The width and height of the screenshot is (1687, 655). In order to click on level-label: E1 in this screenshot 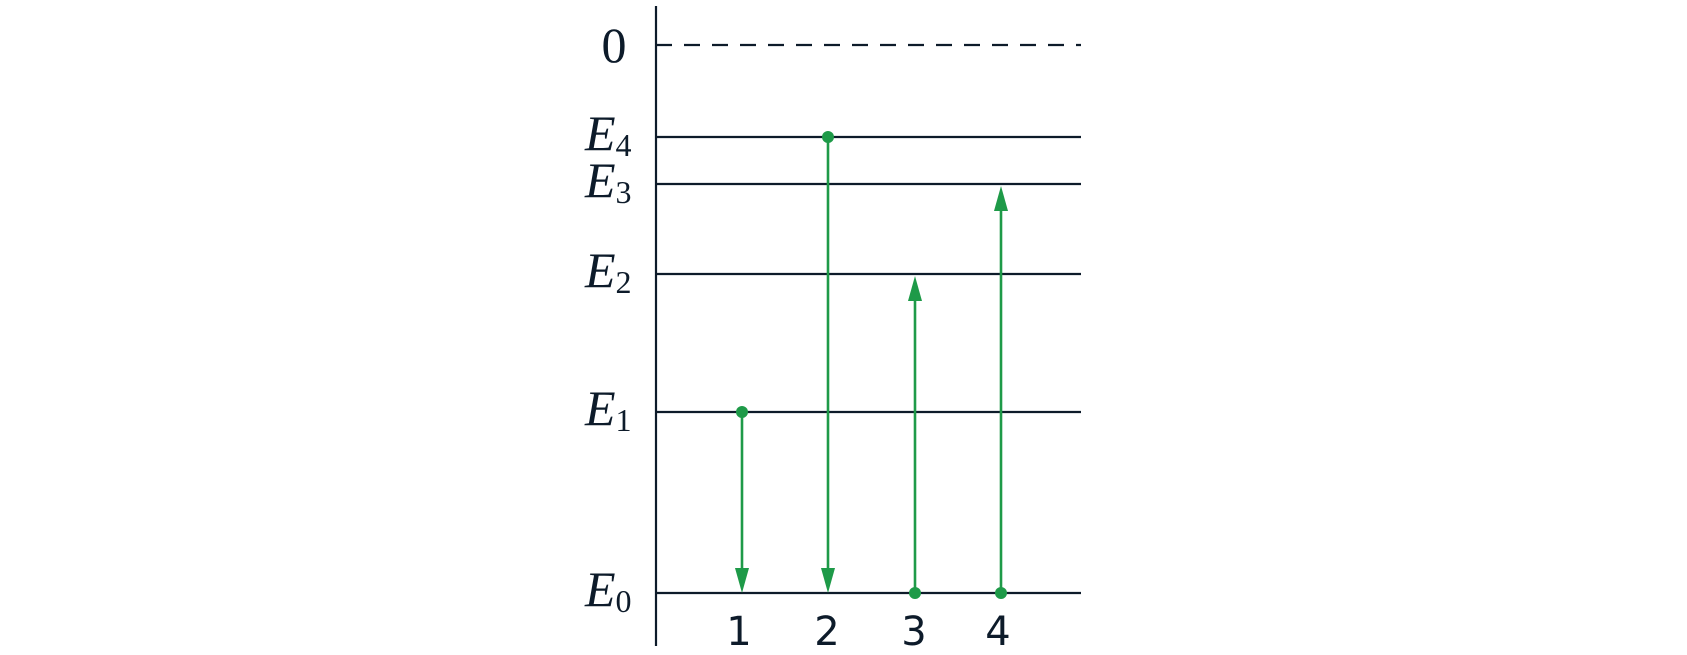, I will do `click(608, 409)`.